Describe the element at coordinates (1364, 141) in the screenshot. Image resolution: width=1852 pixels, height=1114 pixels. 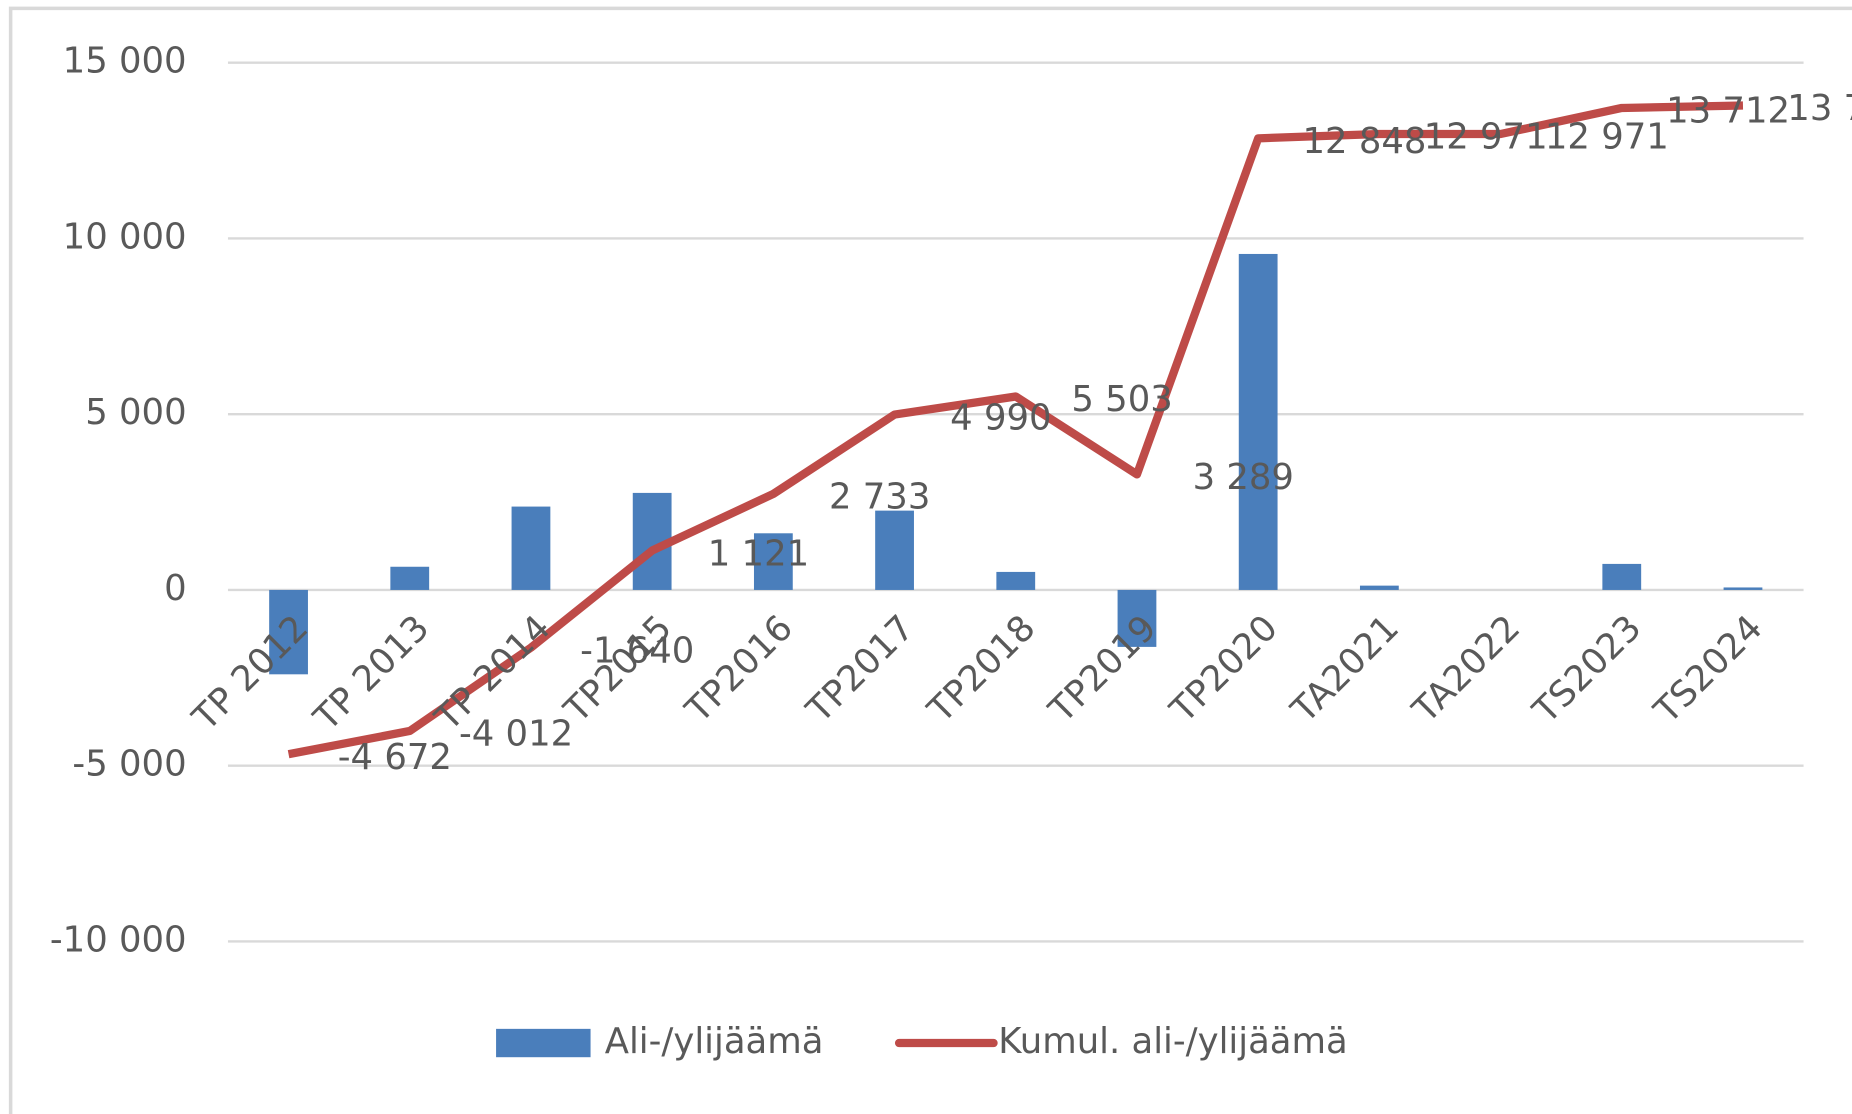
I see `data-label: 12 848` at that location.